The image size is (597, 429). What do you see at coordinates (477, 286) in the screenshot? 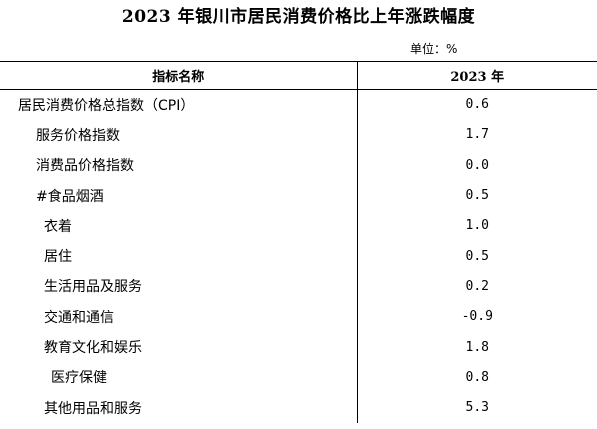
I see `indicator-value: 0.2` at bounding box center [477, 286].